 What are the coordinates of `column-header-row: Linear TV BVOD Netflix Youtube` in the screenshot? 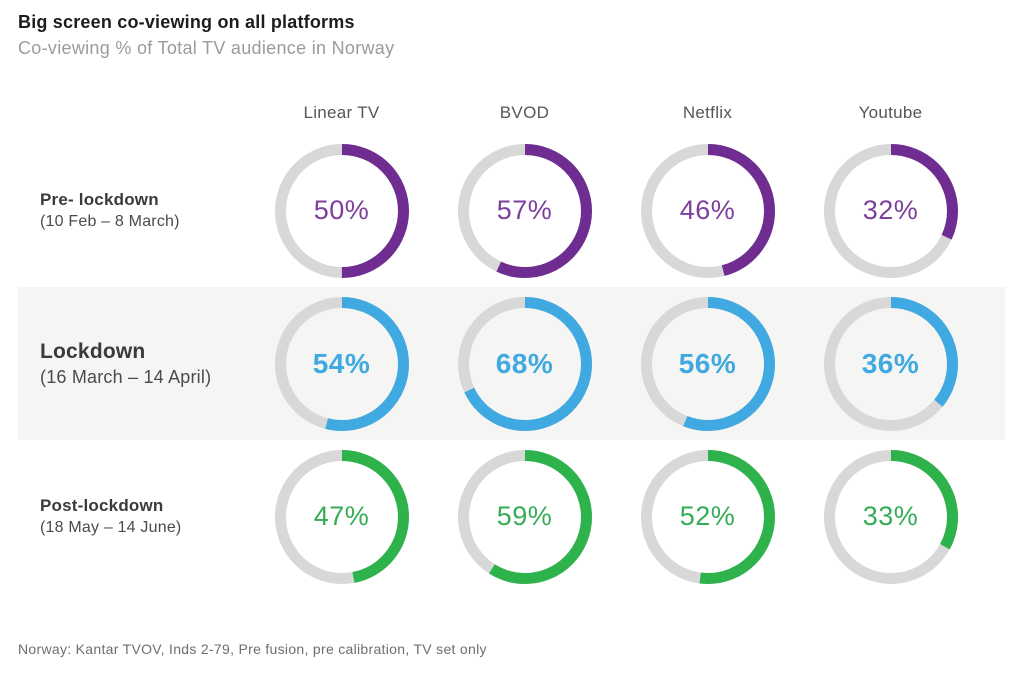 It's located at (511, 113).